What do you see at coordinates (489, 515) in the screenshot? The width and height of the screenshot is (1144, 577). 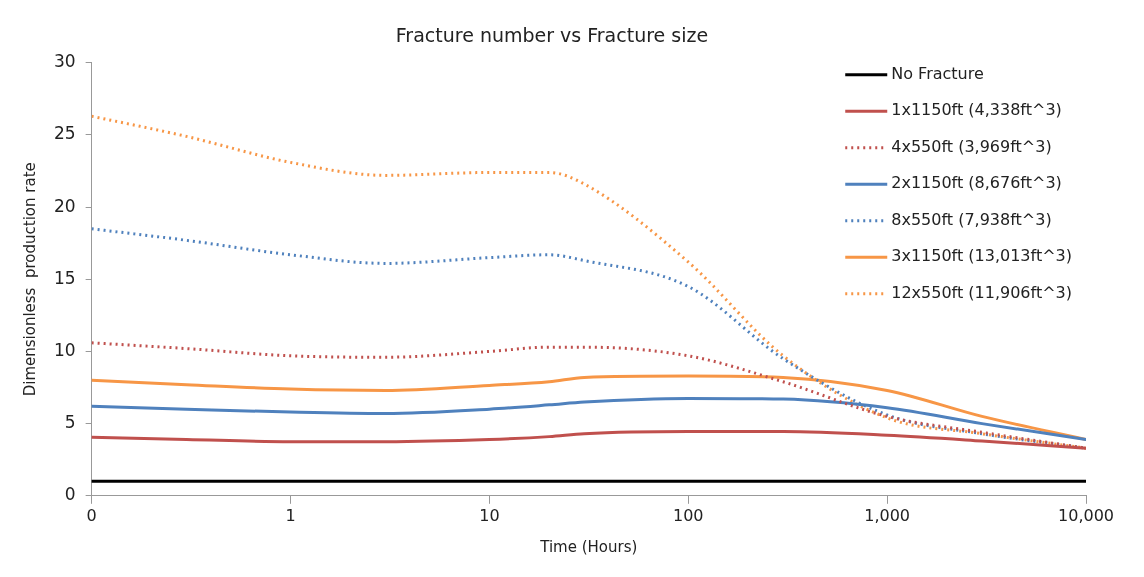 I see `x-tick-label: 10` at bounding box center [489, 515].